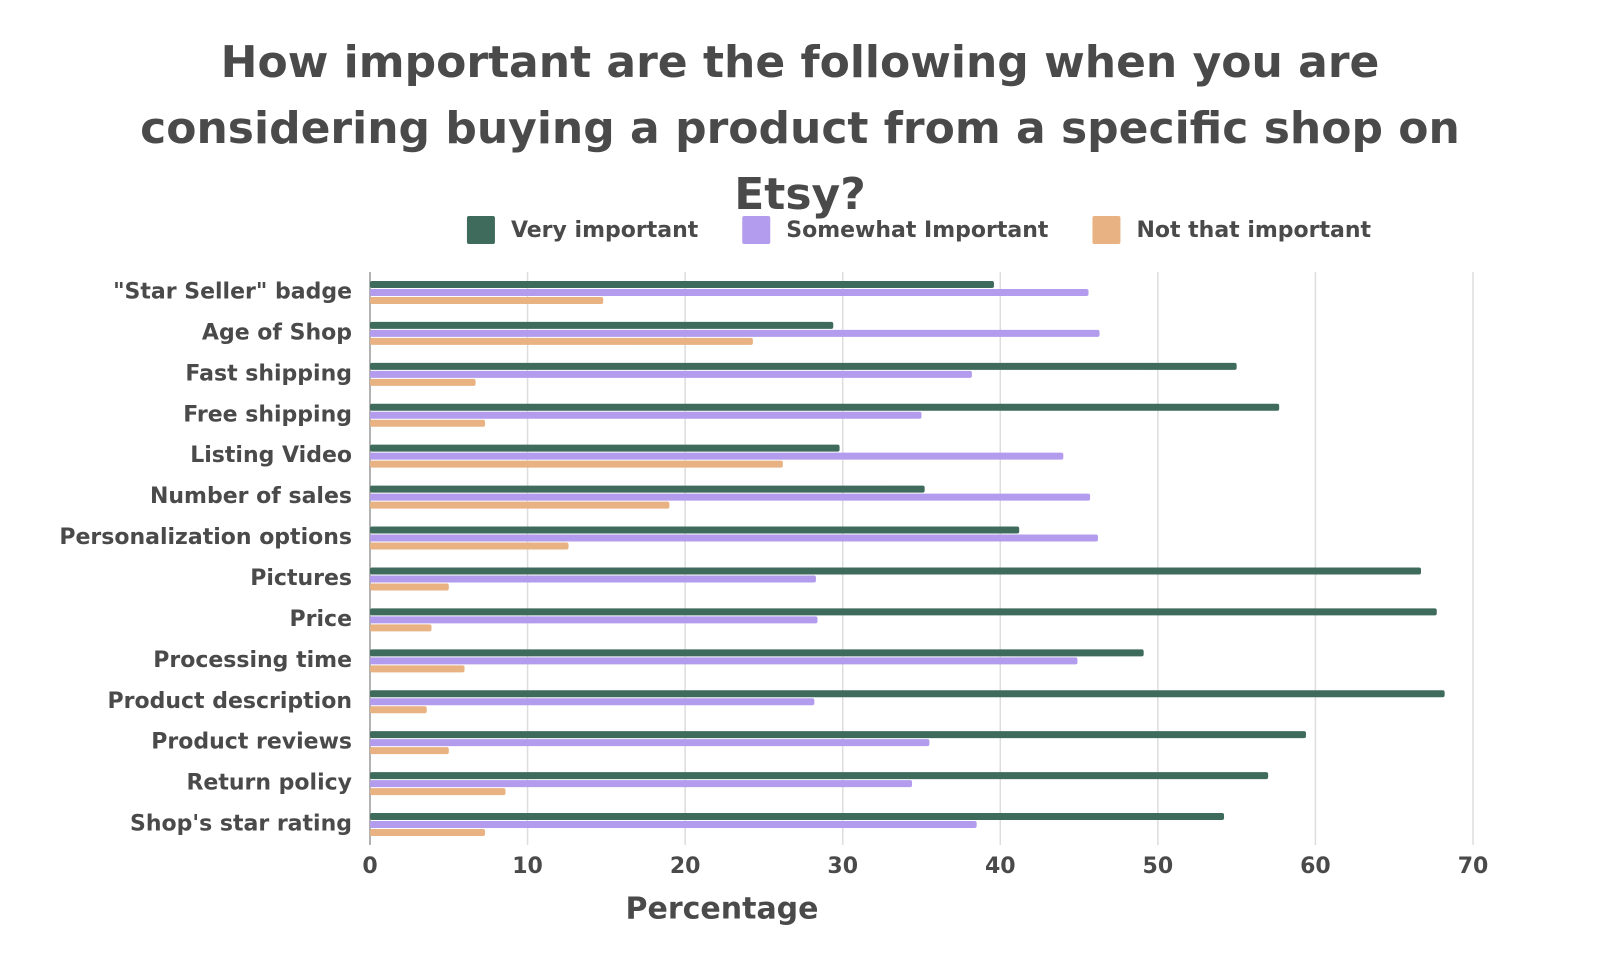  What do you see at coordinates (605, 230) in the screenshot?
I see `legend-label: Very important` at bounding box center [605, 230].